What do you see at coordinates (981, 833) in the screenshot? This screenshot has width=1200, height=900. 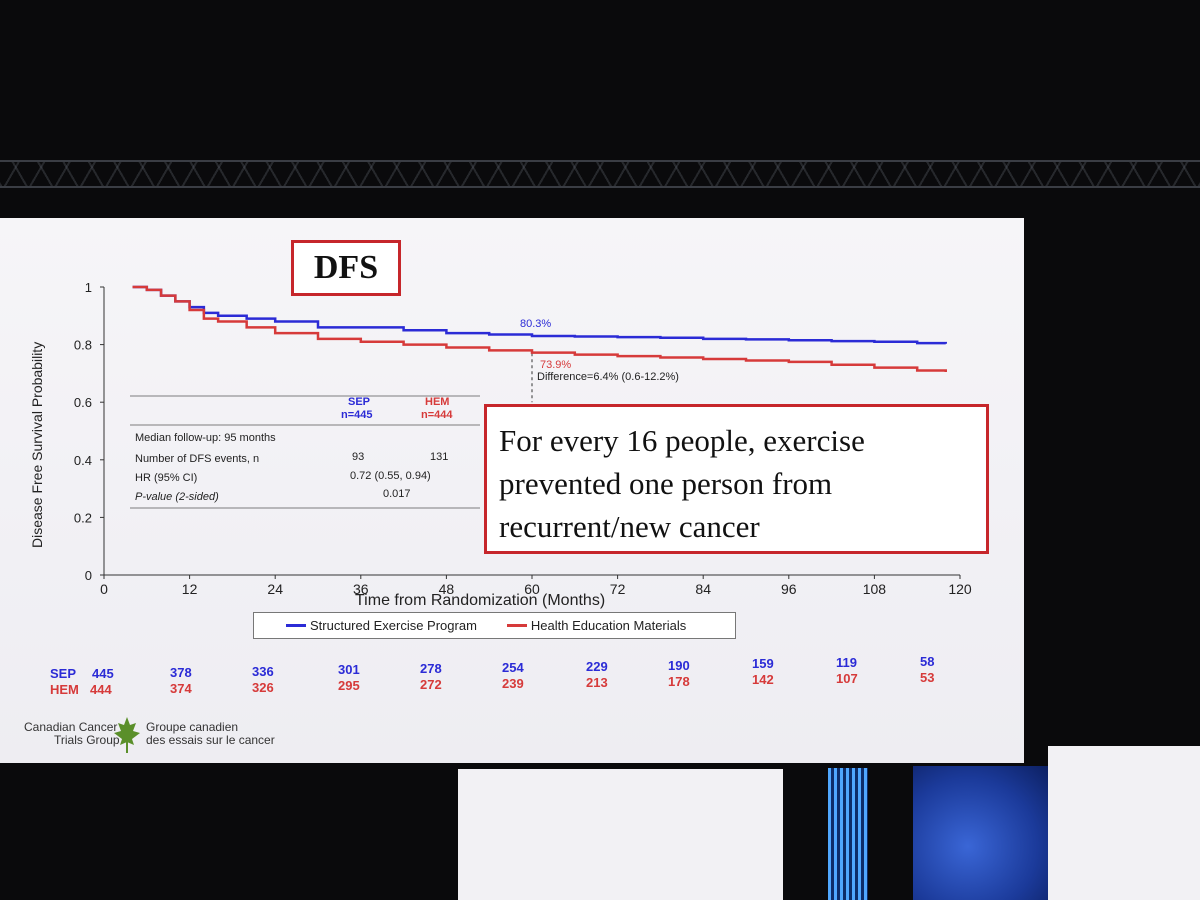 I see `blue-screen` at bounding box center [981, 833].